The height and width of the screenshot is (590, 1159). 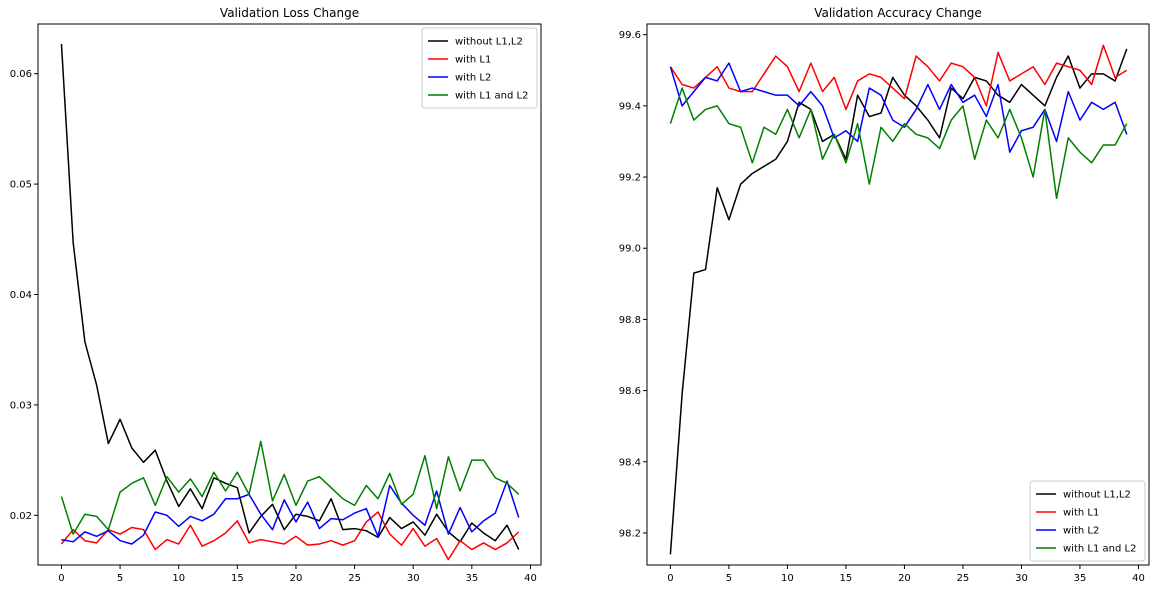 I want to click on y-tick-label: 98.4, so click(x=630, y=462).